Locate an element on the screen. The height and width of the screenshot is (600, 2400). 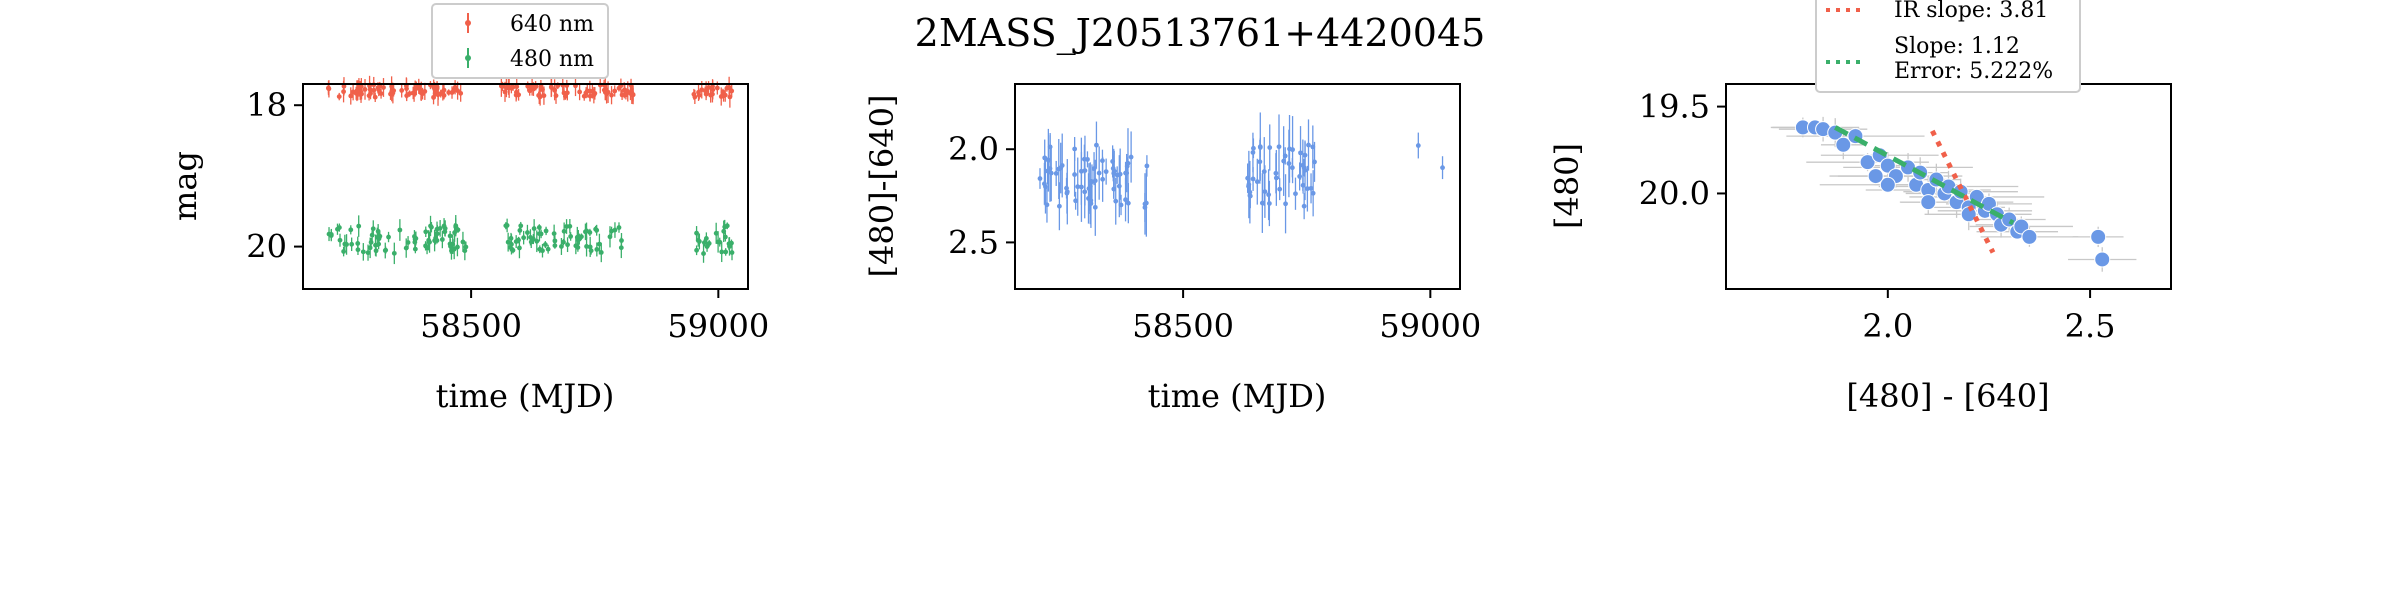
panel-magnitudes-xlabel: time (MJD) is located at coordinates (525, 396).